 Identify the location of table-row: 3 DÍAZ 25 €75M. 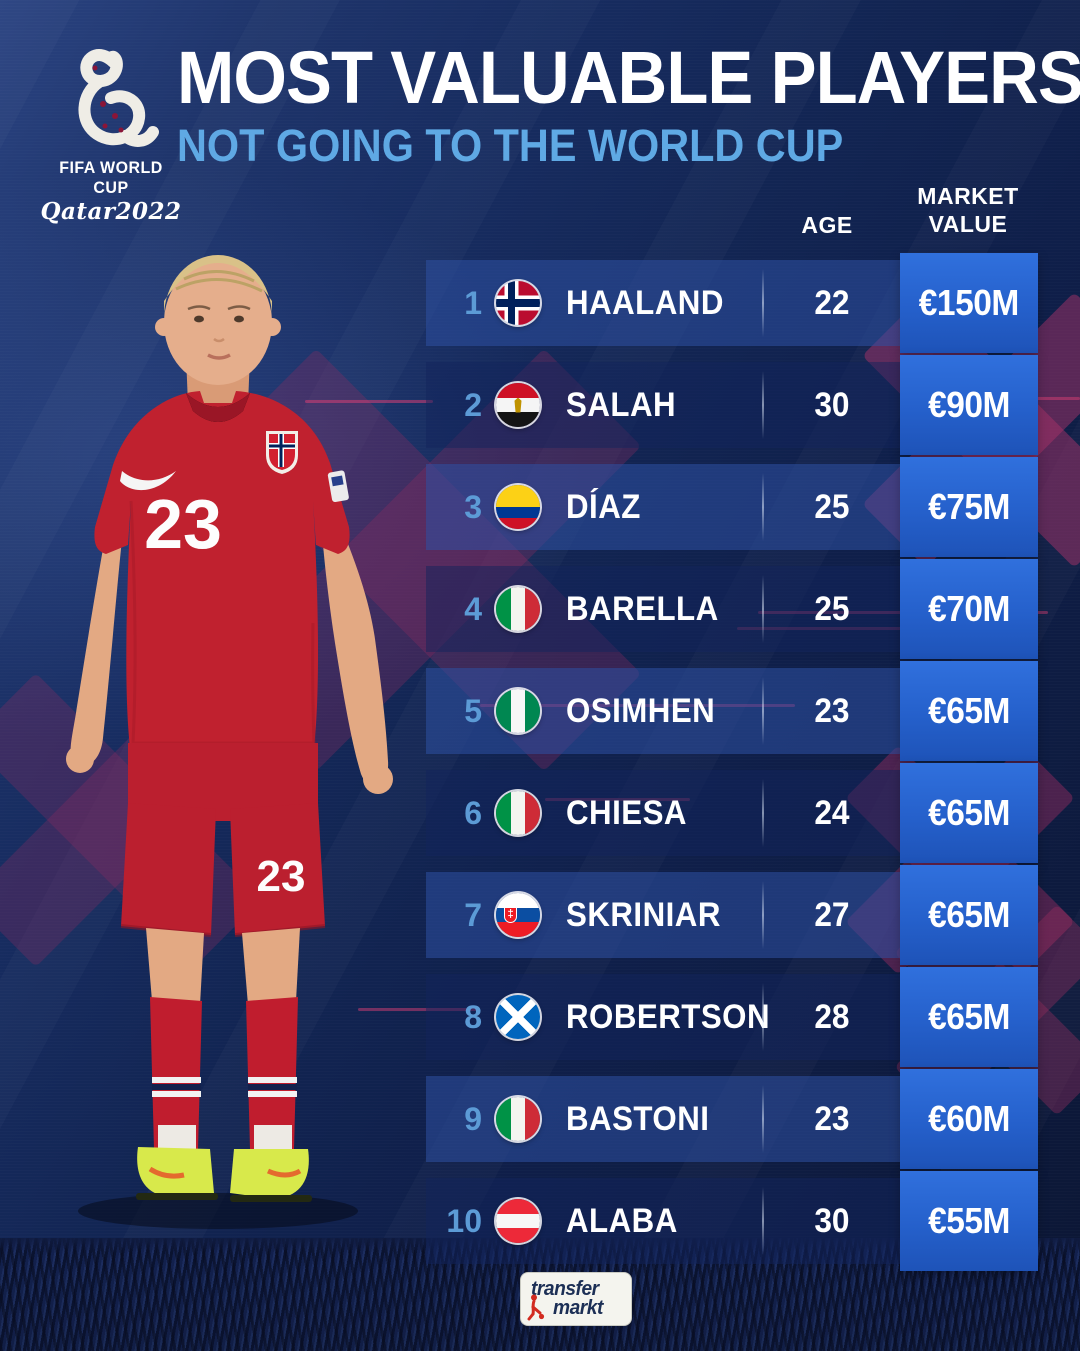
(732, 507).